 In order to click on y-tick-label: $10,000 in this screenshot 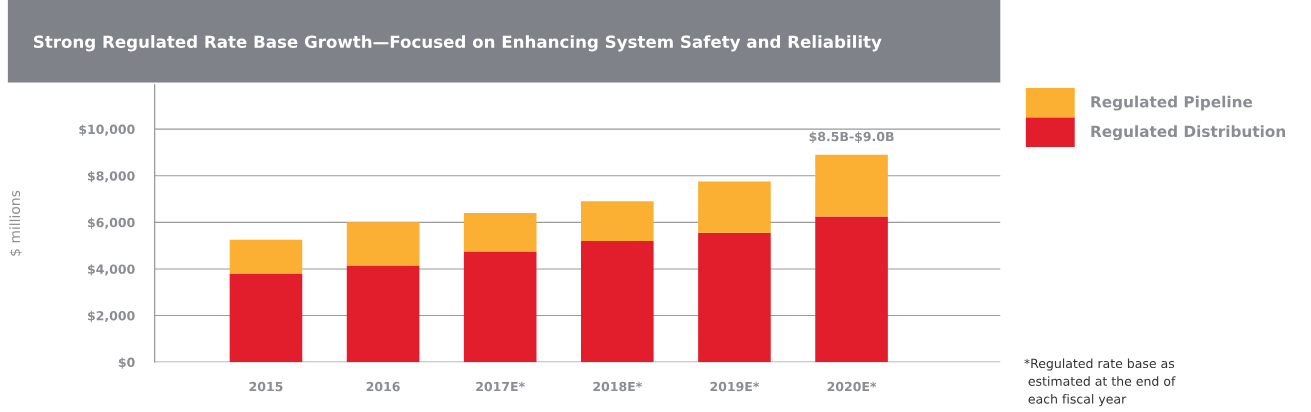, I will do `click(107, 130)`.